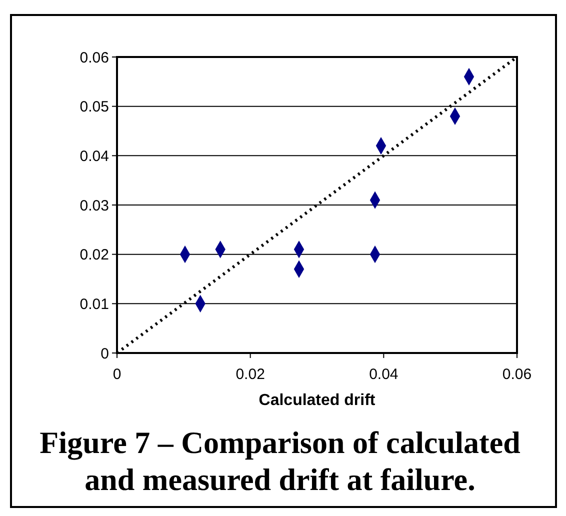  What do you see at coordinates (517, 374) in the screenshot?
I see `x-tick-label: 0.06` at bounding box center [517, 374].